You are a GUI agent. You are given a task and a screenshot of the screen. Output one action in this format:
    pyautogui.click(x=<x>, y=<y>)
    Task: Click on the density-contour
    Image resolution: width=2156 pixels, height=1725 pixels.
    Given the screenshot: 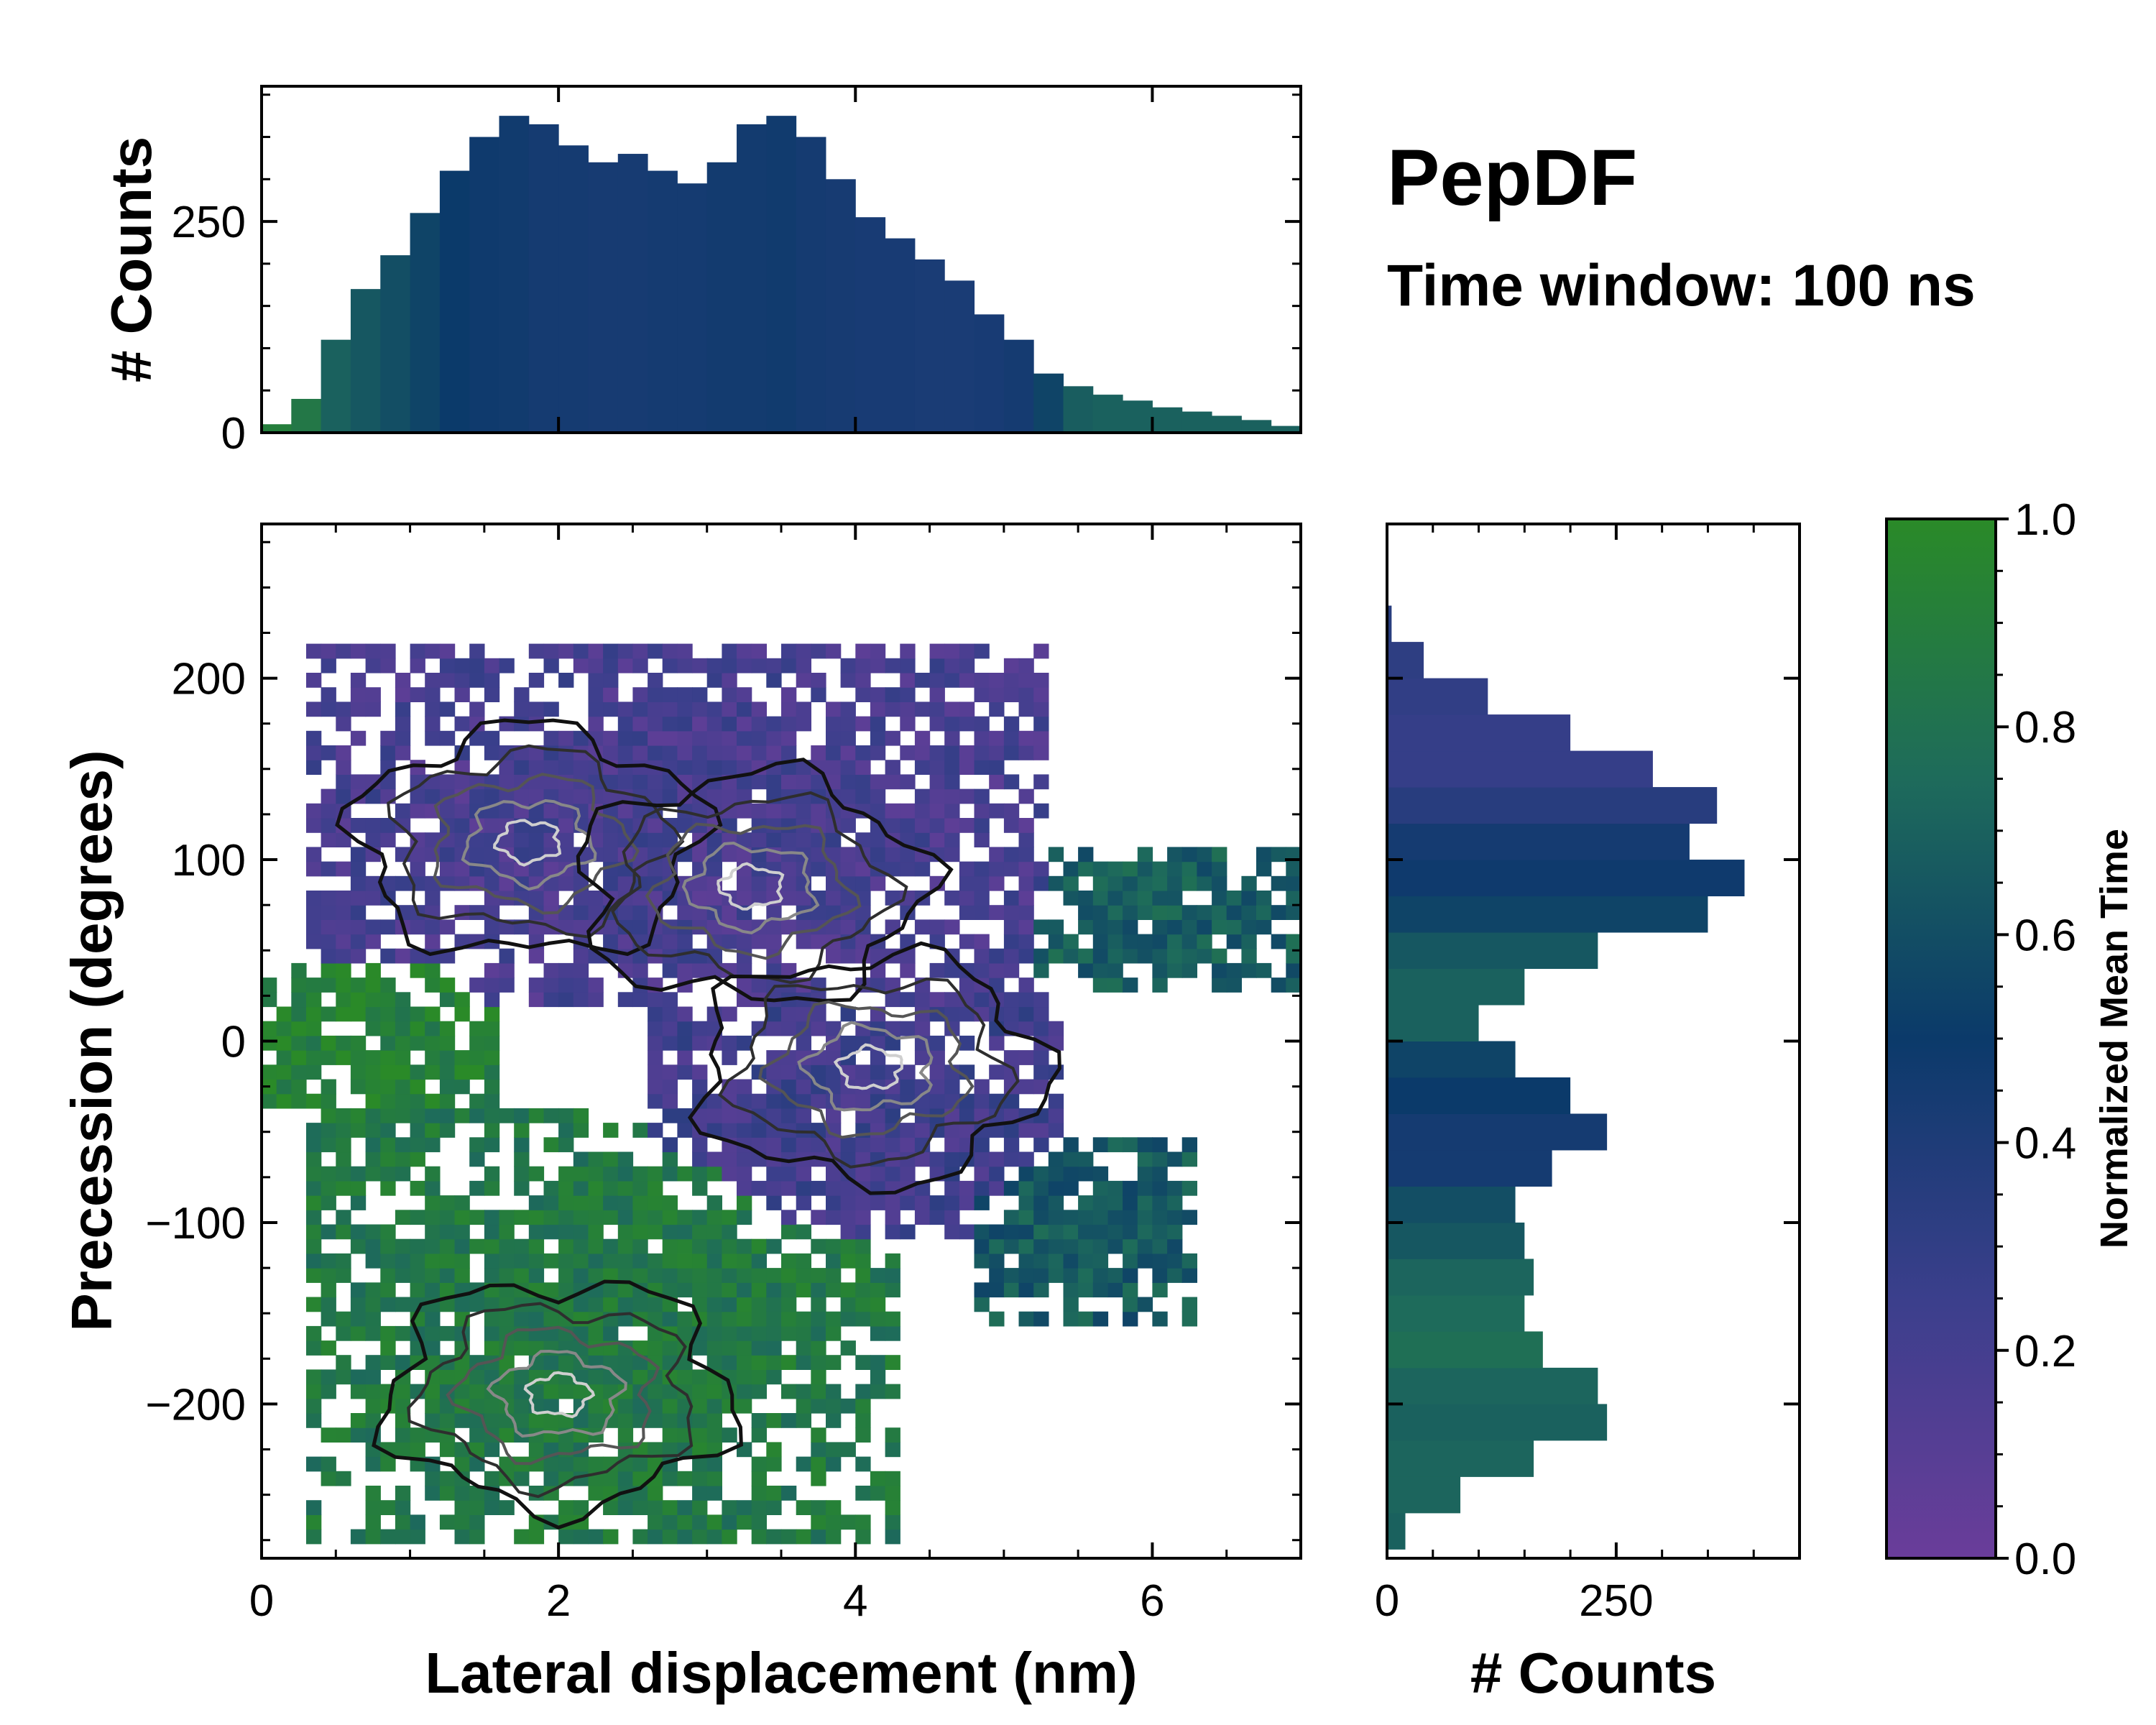 What is the action you would take?
    pyautogui.click(x=529, y=837)
    